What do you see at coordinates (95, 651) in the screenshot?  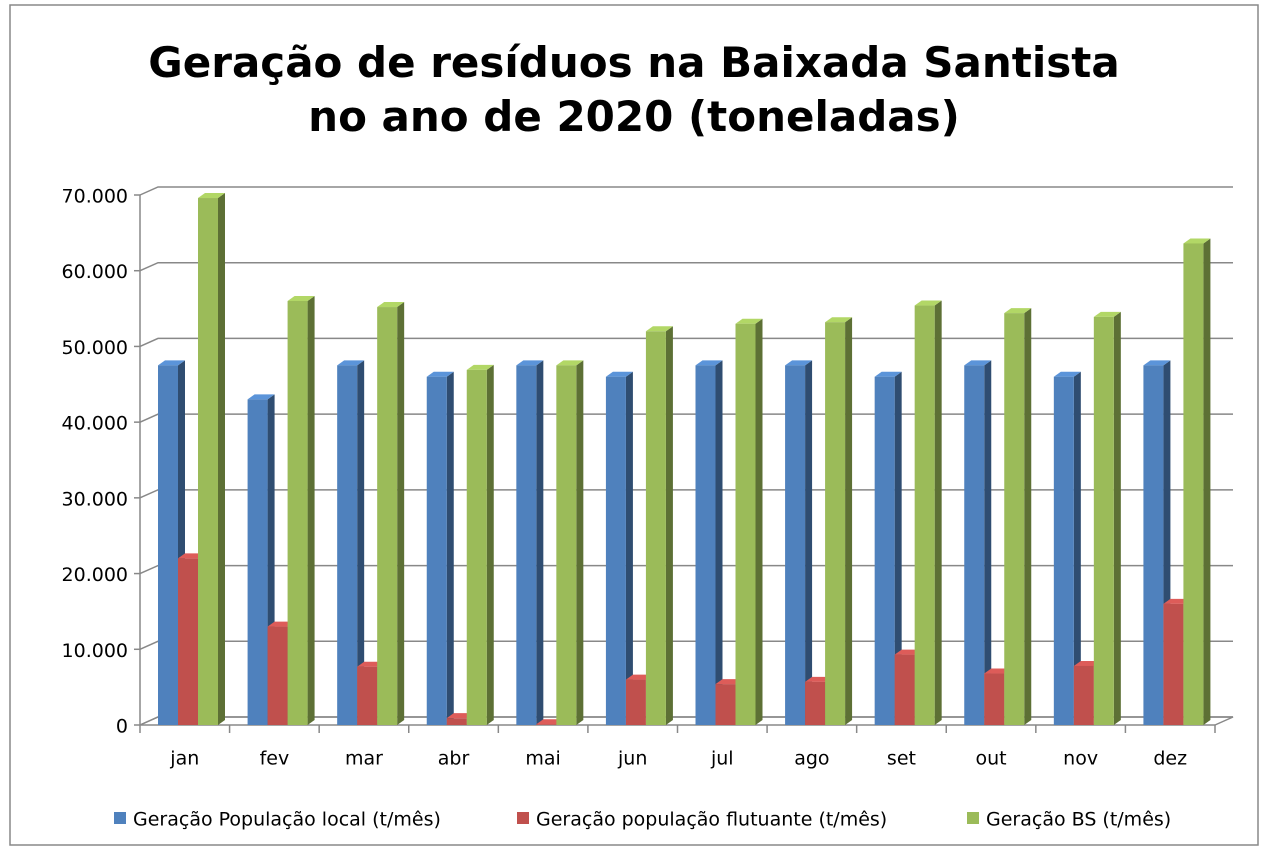 I see `y-tick-label: 10.000` at bounding box center [95, 651].